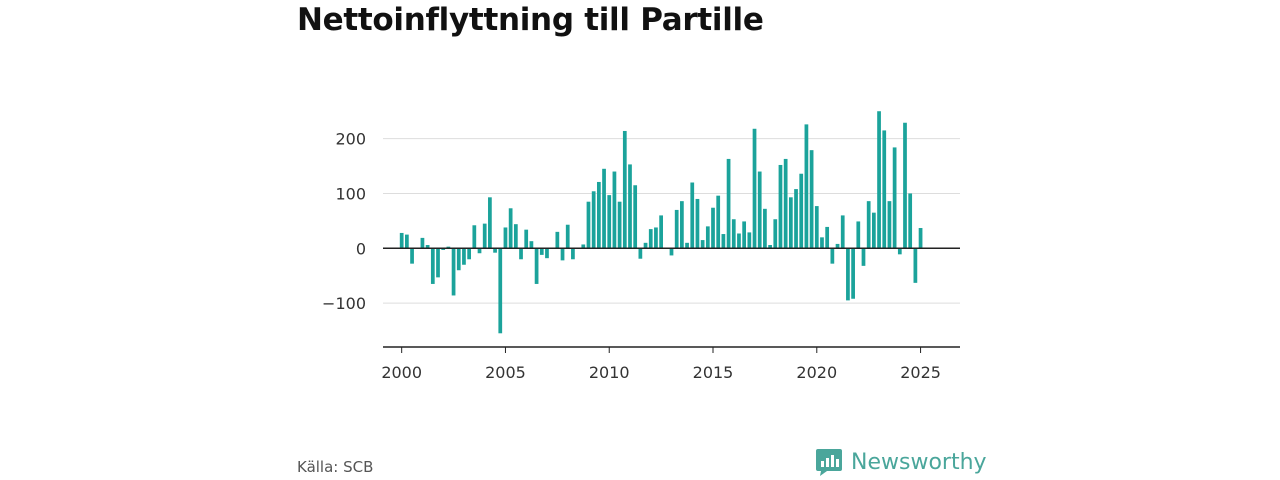 Image resolution: width=1280 pixels, height=480 pixels. I want to click on bar-chart-logo-icon, so click(829, 462).